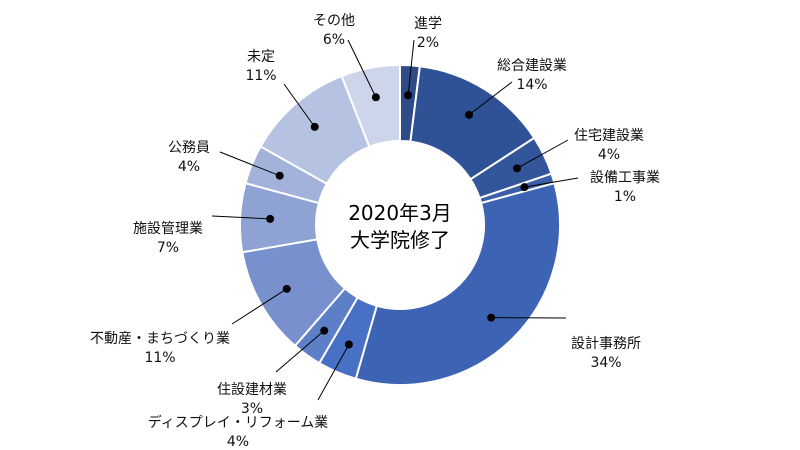 The width and height of the screenshot is (800, 450). What do you see at coordinates (400, 240) in the screenshot?
I see `center-title-line-2: 大学院修了` at bounding box center [400, 240].